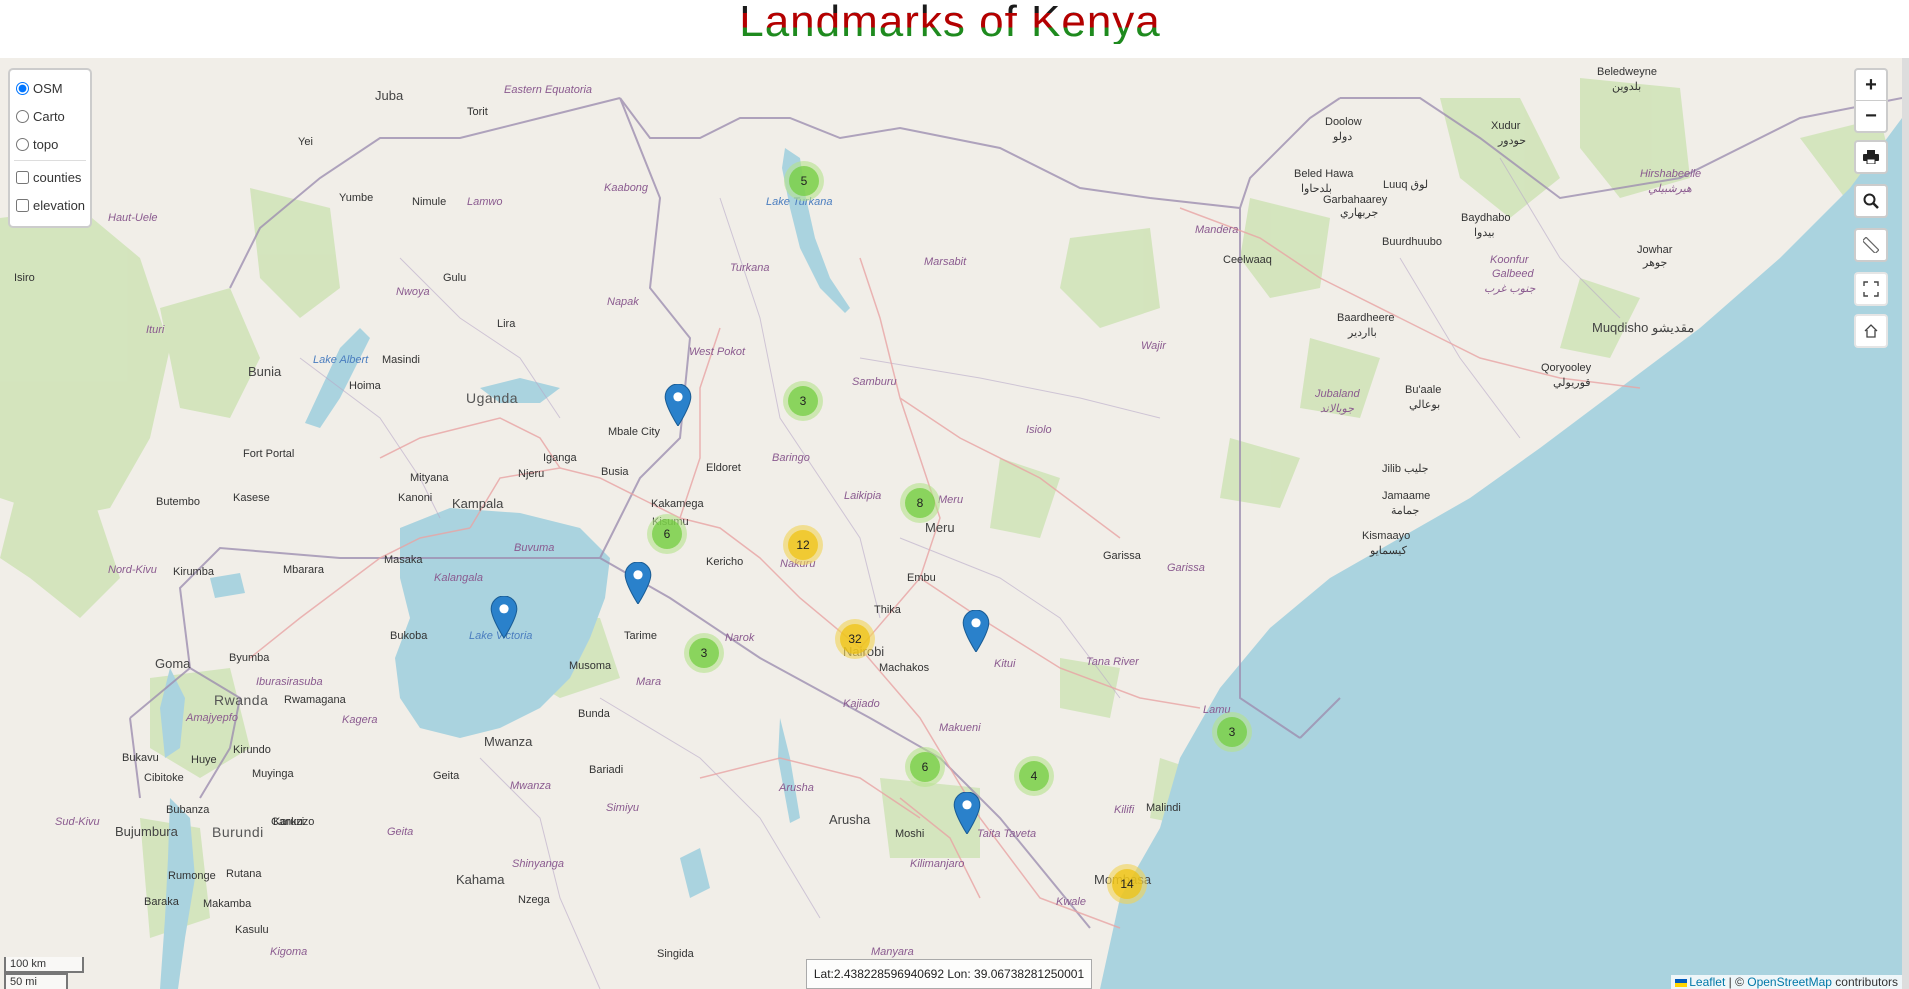 Image resolution: width=1909 pixels, height=989 pixels. What do you see at coordinates (1153, 346) in the screenshot?
I see `map-label-wajir: Wajir` at bounding box center [1153, 346].